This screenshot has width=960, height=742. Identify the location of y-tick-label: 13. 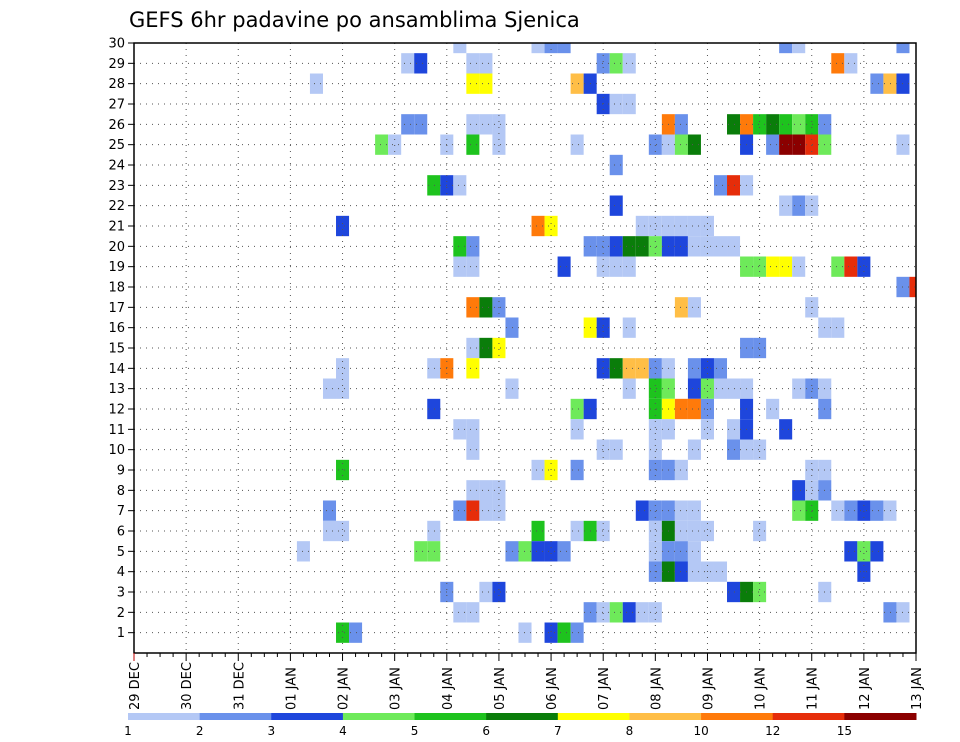
(116, 389).